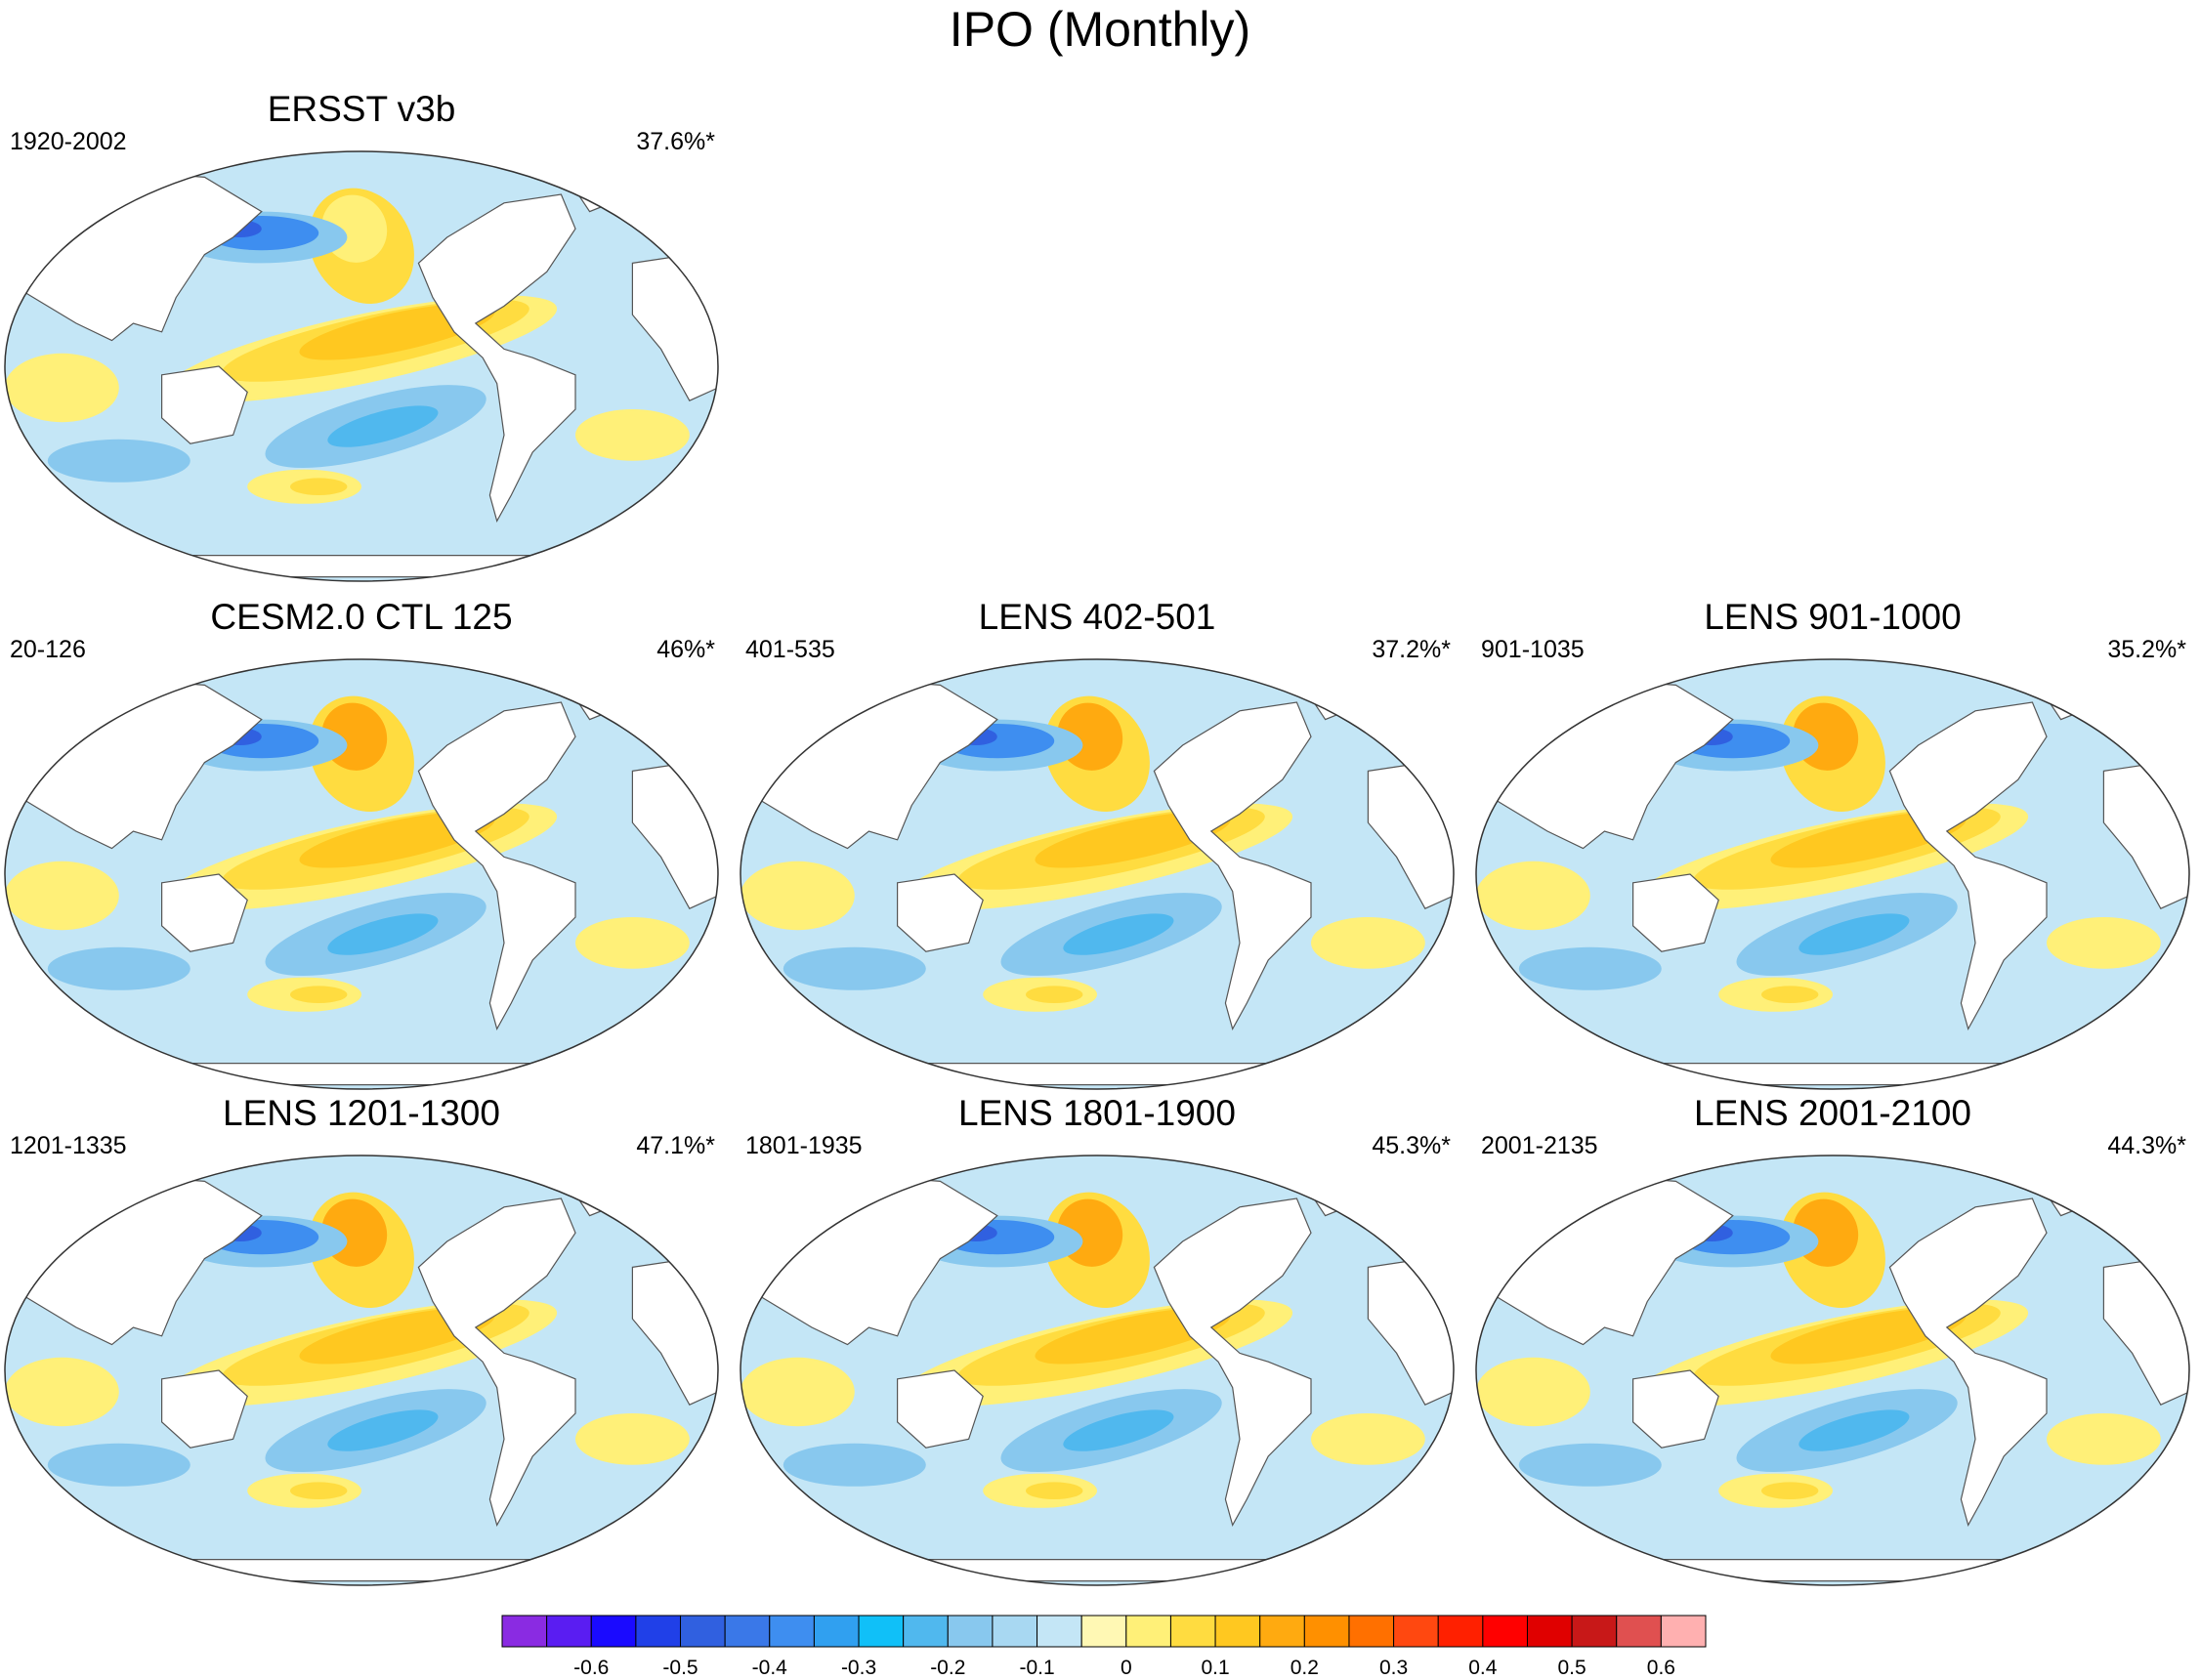 Image resolution: width=2200 pixels, height=1680 pixels. Describe the element at coordinates (1412, 1145) in the screenshot. I see `panel-variance: 45.3%*` at that location.